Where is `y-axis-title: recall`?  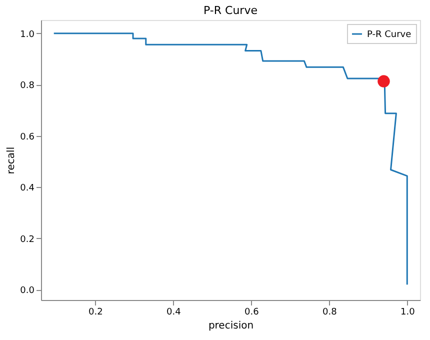
y-axis-title: recall is located at coordinates (12, 160).